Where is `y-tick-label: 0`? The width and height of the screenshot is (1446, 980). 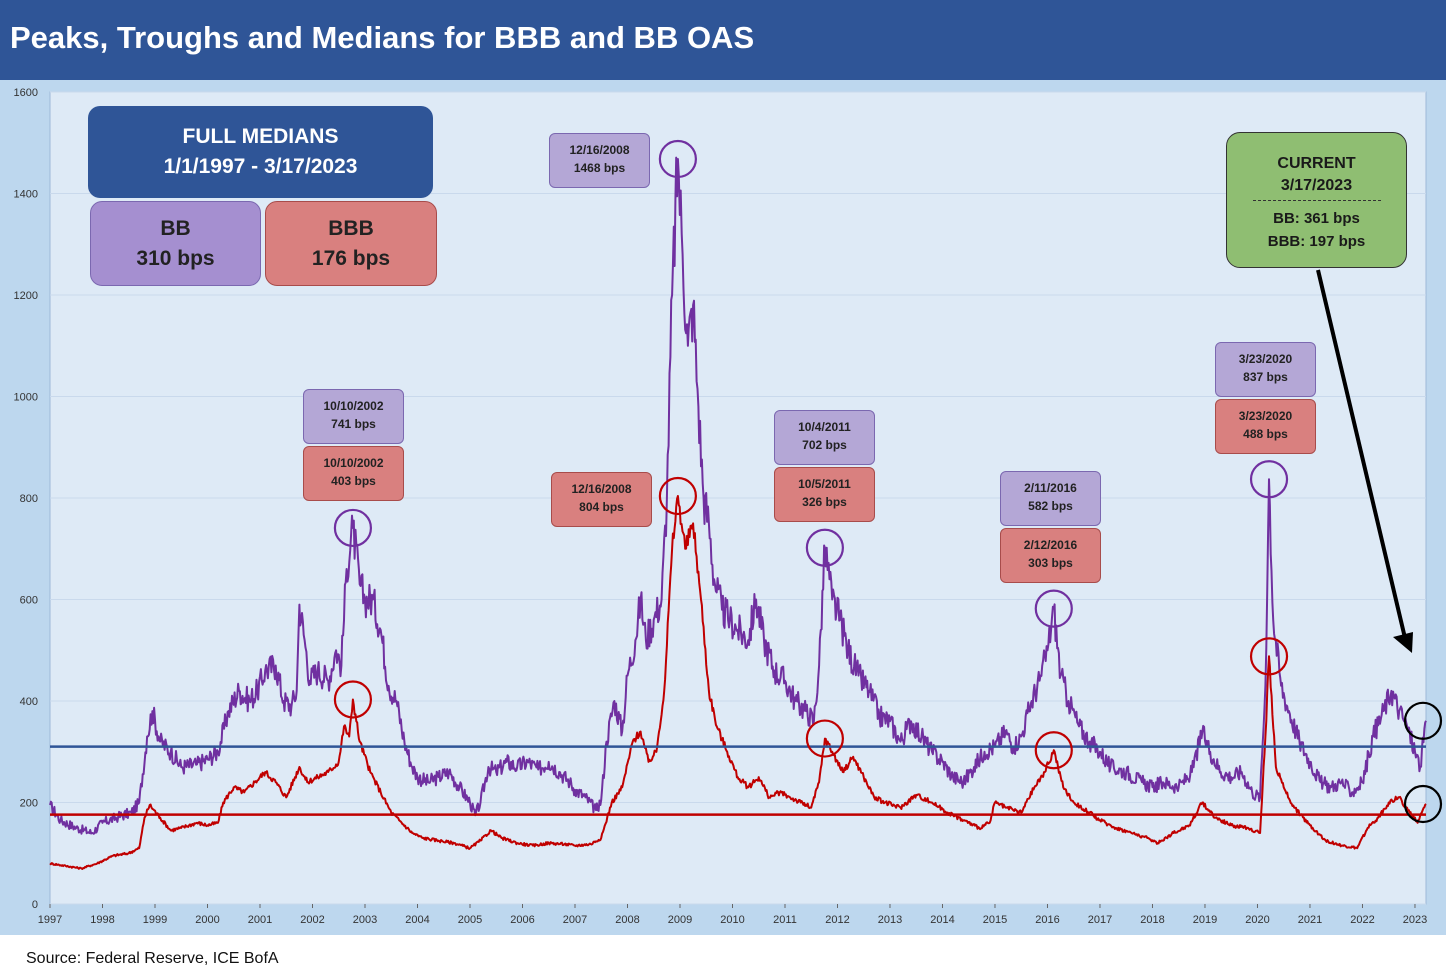
y-tick-label: 0 is located at coordinates (35, 905).